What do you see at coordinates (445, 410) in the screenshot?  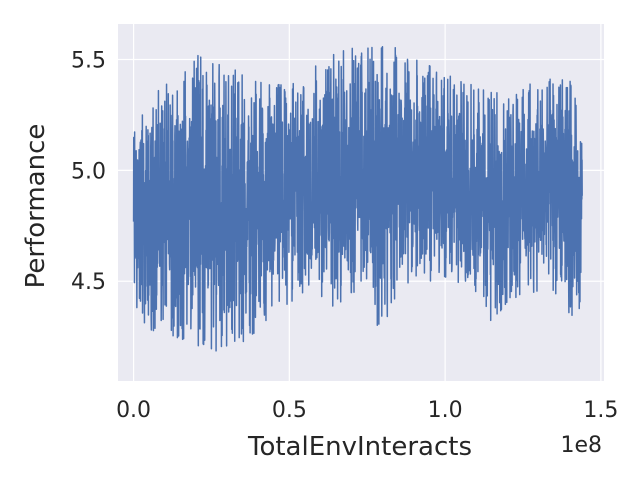 I see `x-tick-label: 1.0` at bounding box center [445, 410].